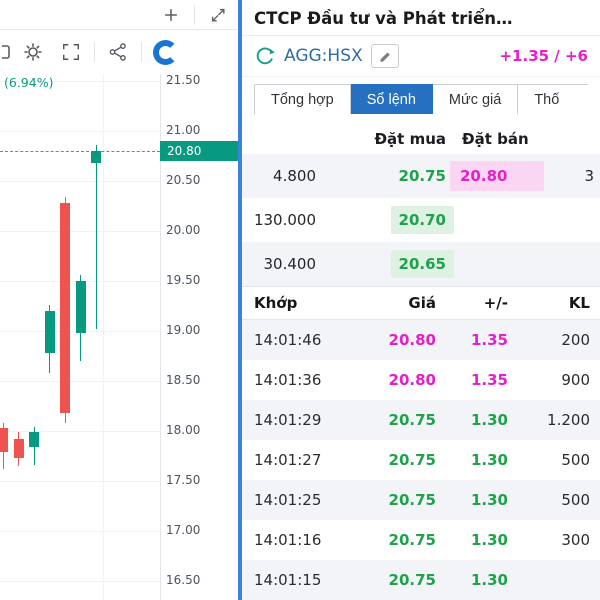 The image size is (600, 600). What do you see at coordinates (495, 139) in the screenshot?
I see `sell-header: Đặt bán` at bounding box center [495, 139].